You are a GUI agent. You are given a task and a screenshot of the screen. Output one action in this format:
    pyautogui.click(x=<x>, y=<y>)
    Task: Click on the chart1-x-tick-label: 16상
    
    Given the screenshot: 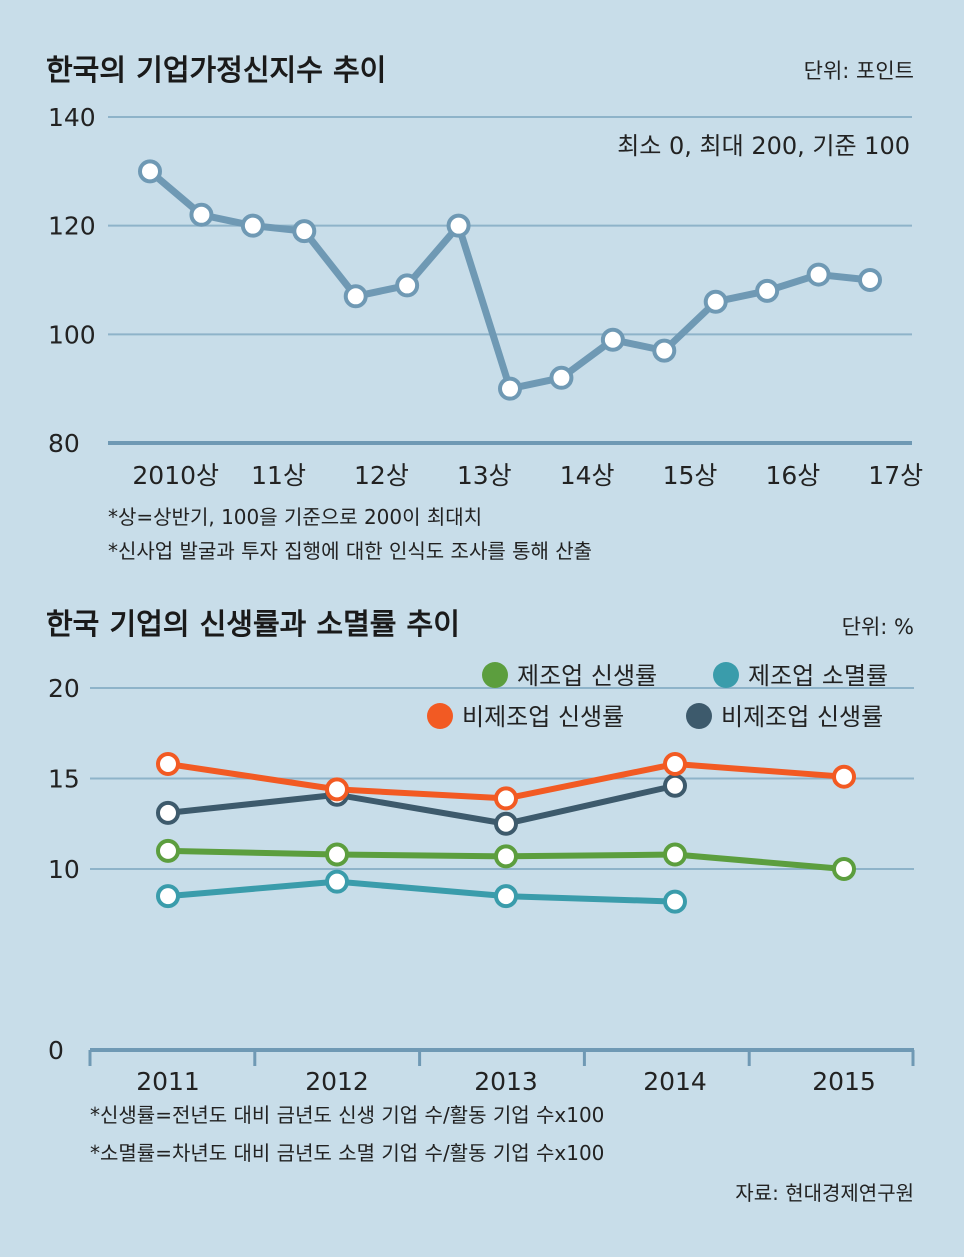 What is the action you would take?
    pyautogui.click(x=792, y=475)
    